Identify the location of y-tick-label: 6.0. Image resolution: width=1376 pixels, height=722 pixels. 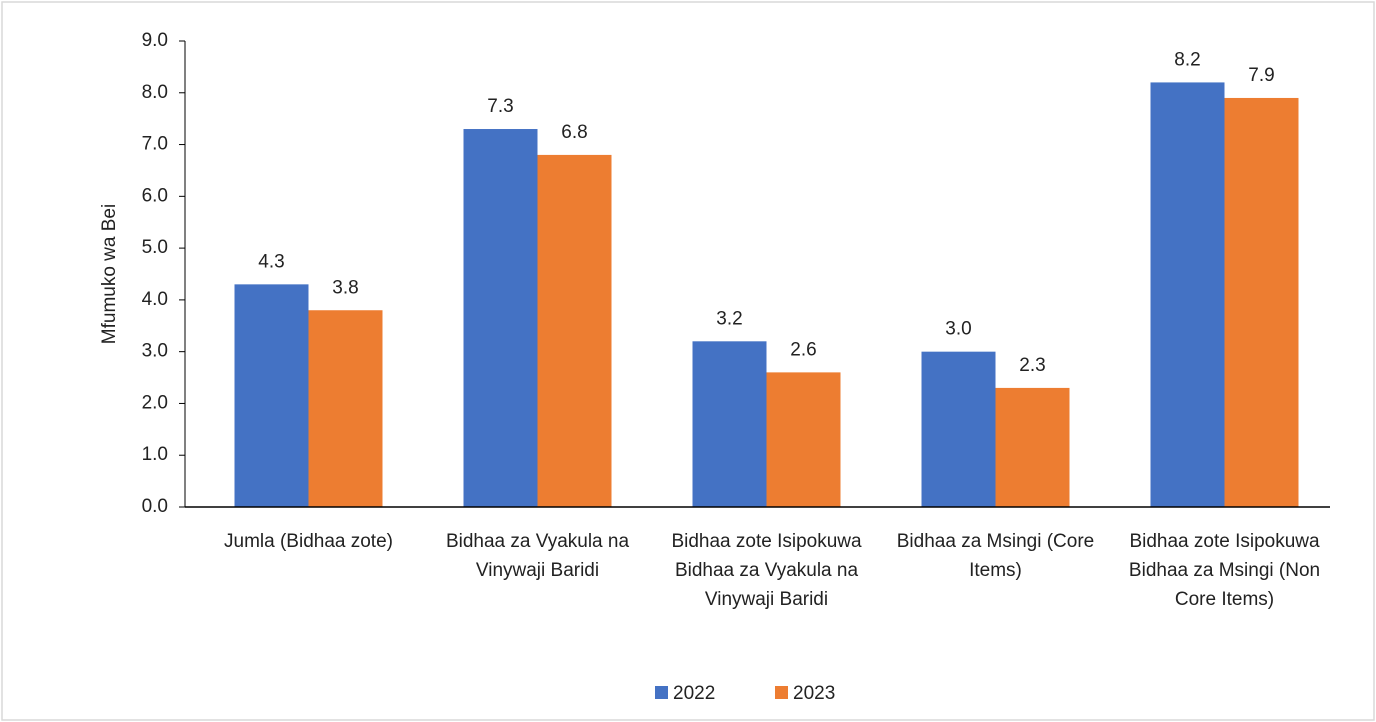
(155, 195).